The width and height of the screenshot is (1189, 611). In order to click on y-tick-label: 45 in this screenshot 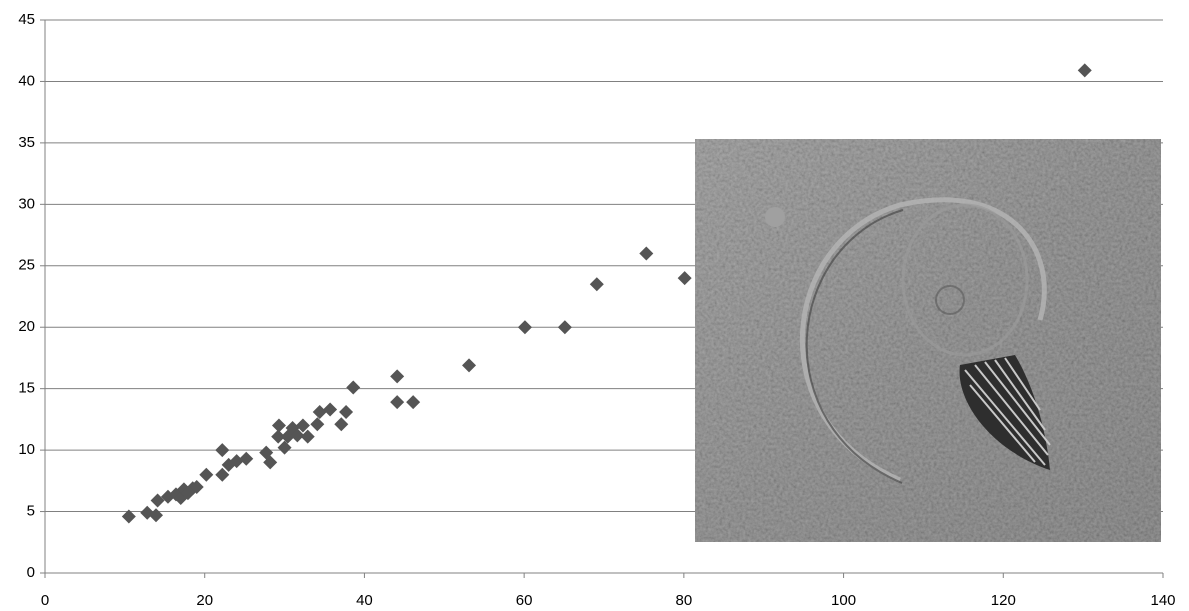, I will do `click(26, 19)`.